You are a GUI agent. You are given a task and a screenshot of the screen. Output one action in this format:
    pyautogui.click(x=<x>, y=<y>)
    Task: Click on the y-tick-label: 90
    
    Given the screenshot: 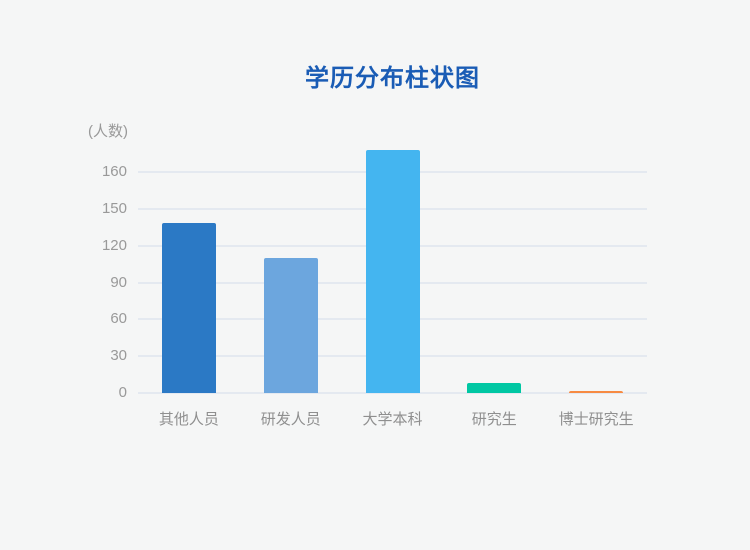 What is the action you would take?
    pyautogui.click(x=118, y=282)
    